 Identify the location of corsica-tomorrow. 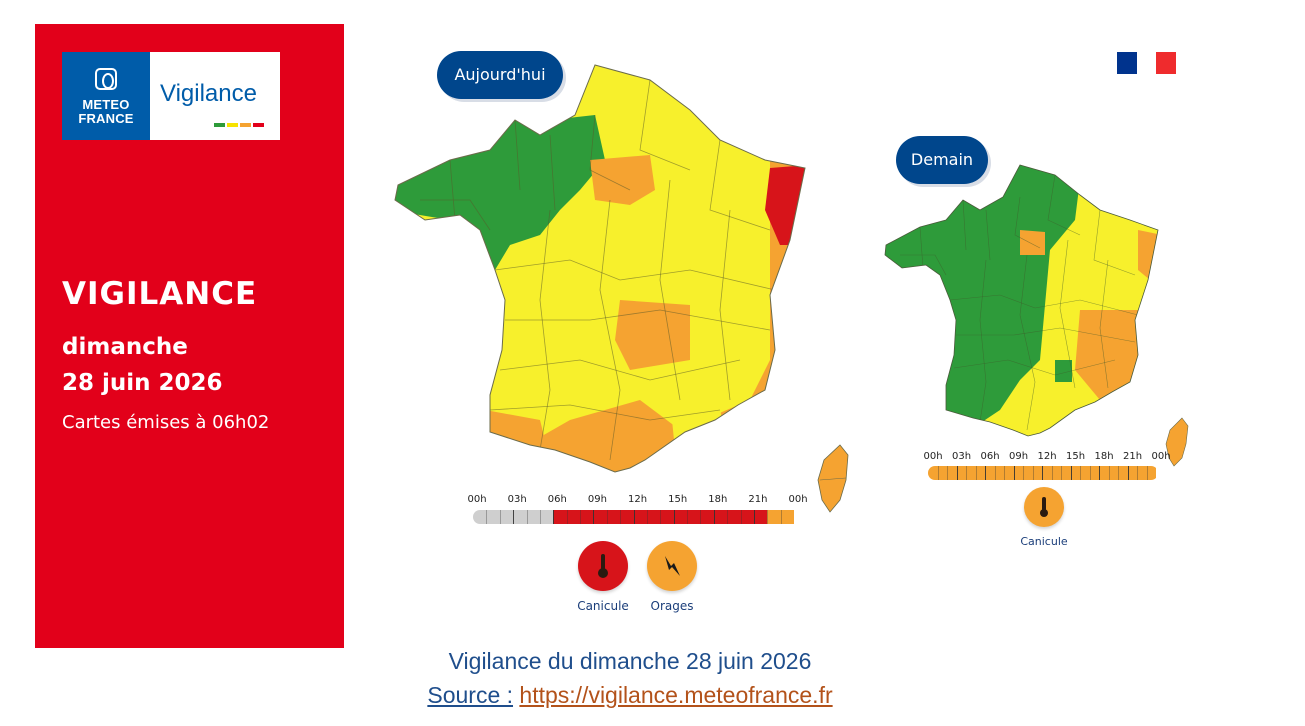
(1177, 442).